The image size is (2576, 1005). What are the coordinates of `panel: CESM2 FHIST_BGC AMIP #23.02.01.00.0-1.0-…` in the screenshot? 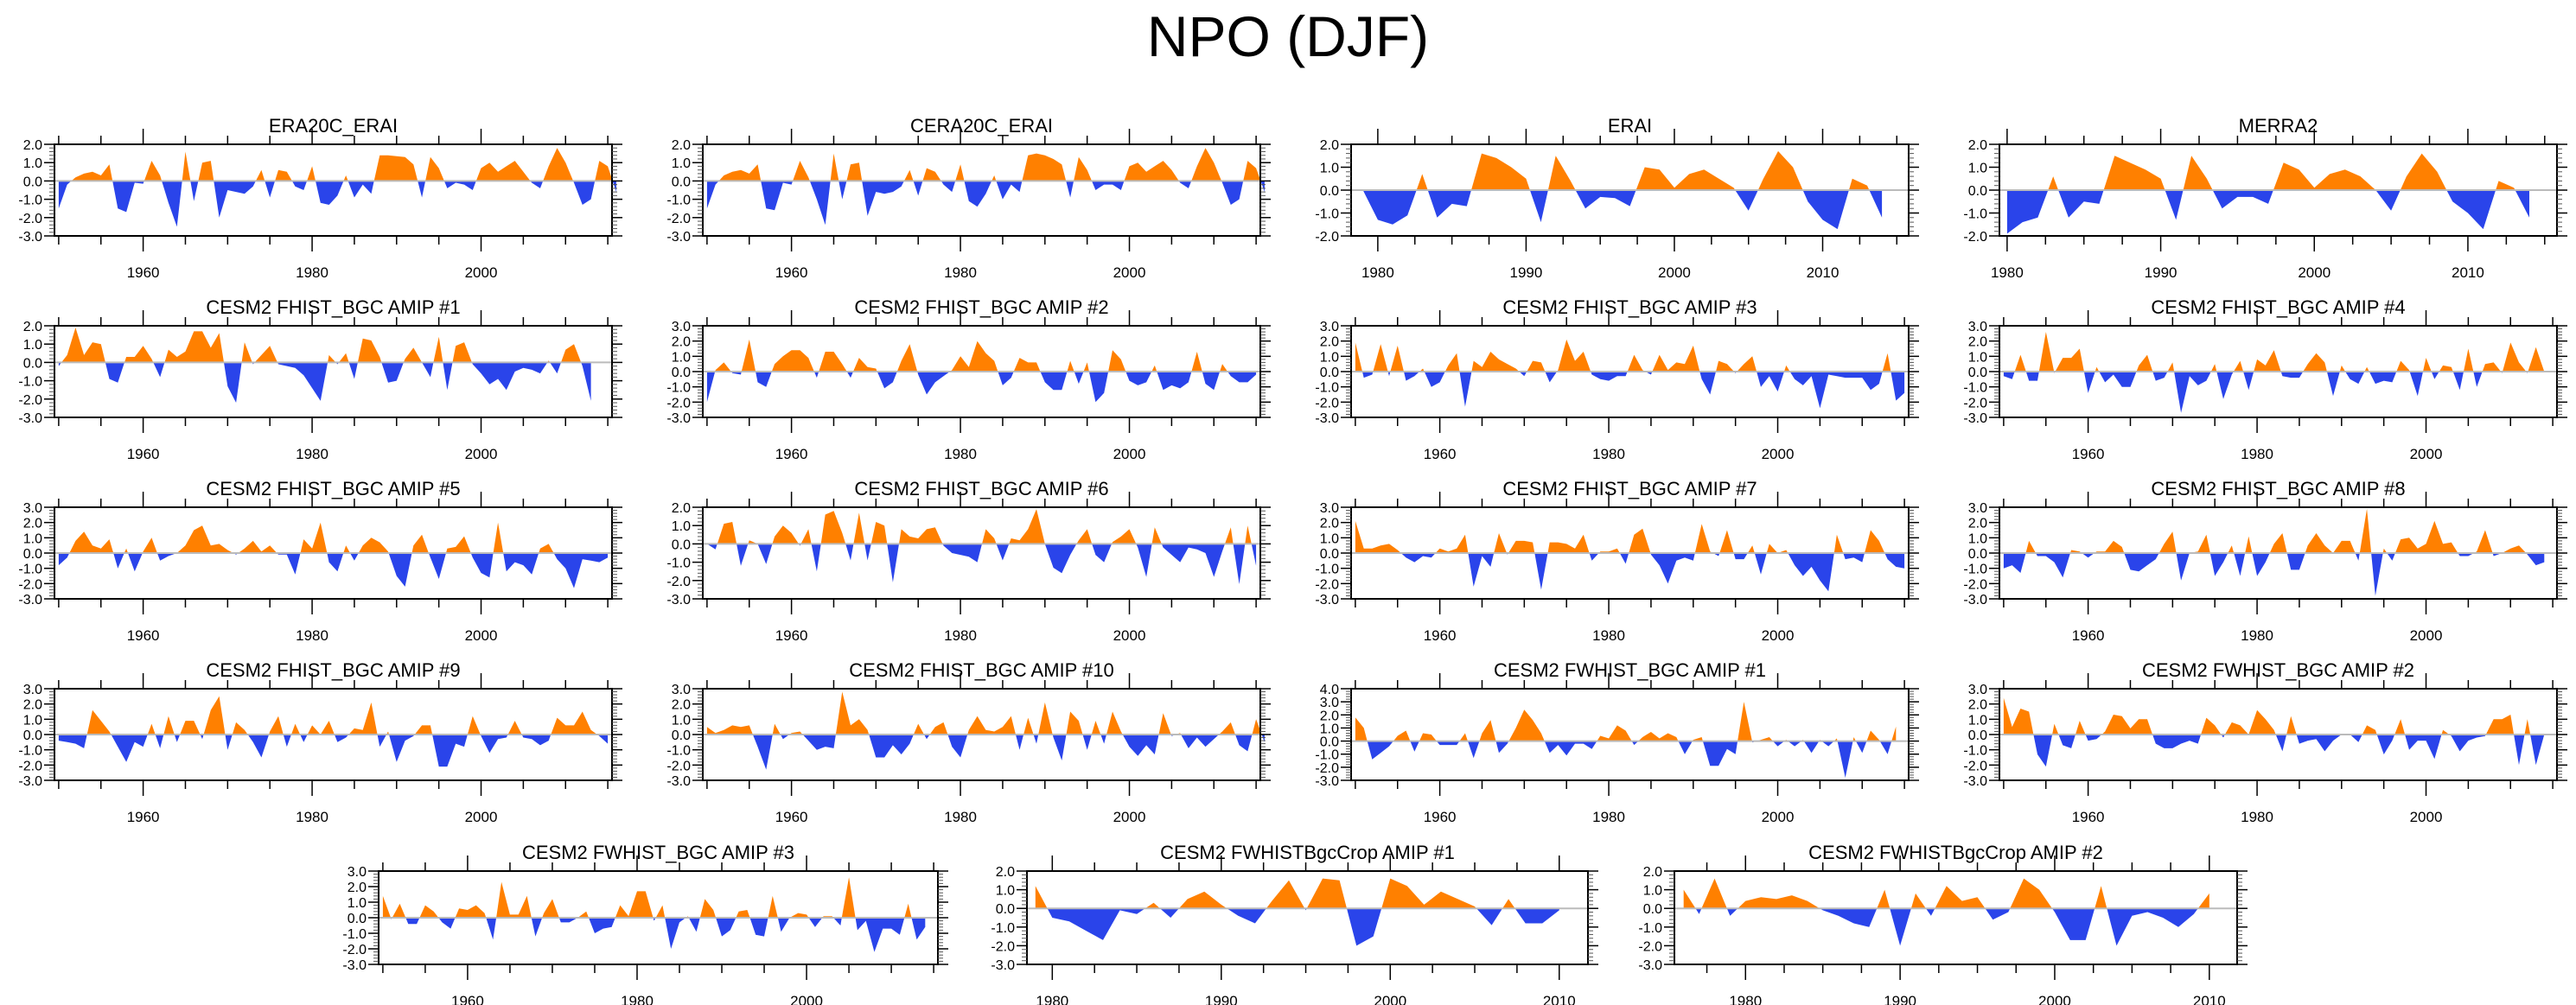 It's located at (968, 379).